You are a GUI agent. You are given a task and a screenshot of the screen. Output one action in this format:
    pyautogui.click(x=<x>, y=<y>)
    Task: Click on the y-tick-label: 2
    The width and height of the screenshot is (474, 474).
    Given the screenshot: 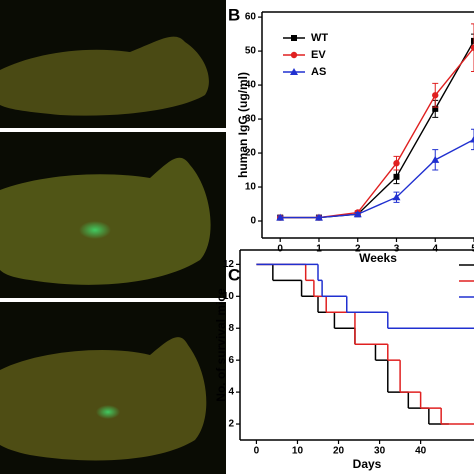 What is the action you would take?
    pyautogui.click(x=231, y=424)
    